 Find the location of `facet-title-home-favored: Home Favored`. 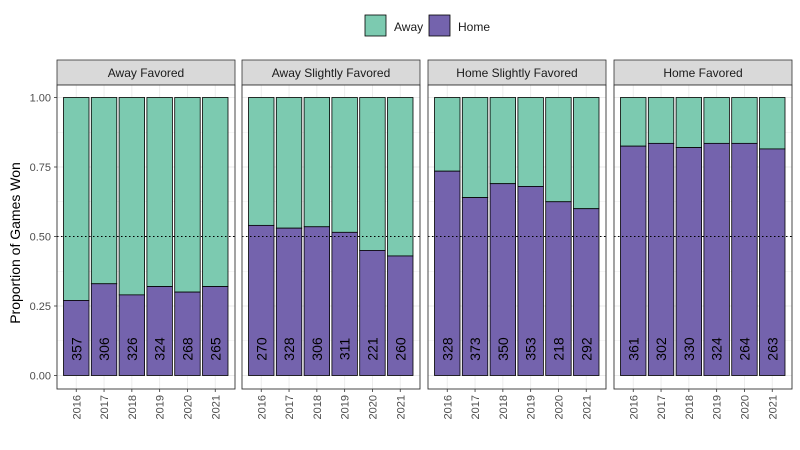

facet-title-home-favored: Home Favored is located at coordinates (702, 73).